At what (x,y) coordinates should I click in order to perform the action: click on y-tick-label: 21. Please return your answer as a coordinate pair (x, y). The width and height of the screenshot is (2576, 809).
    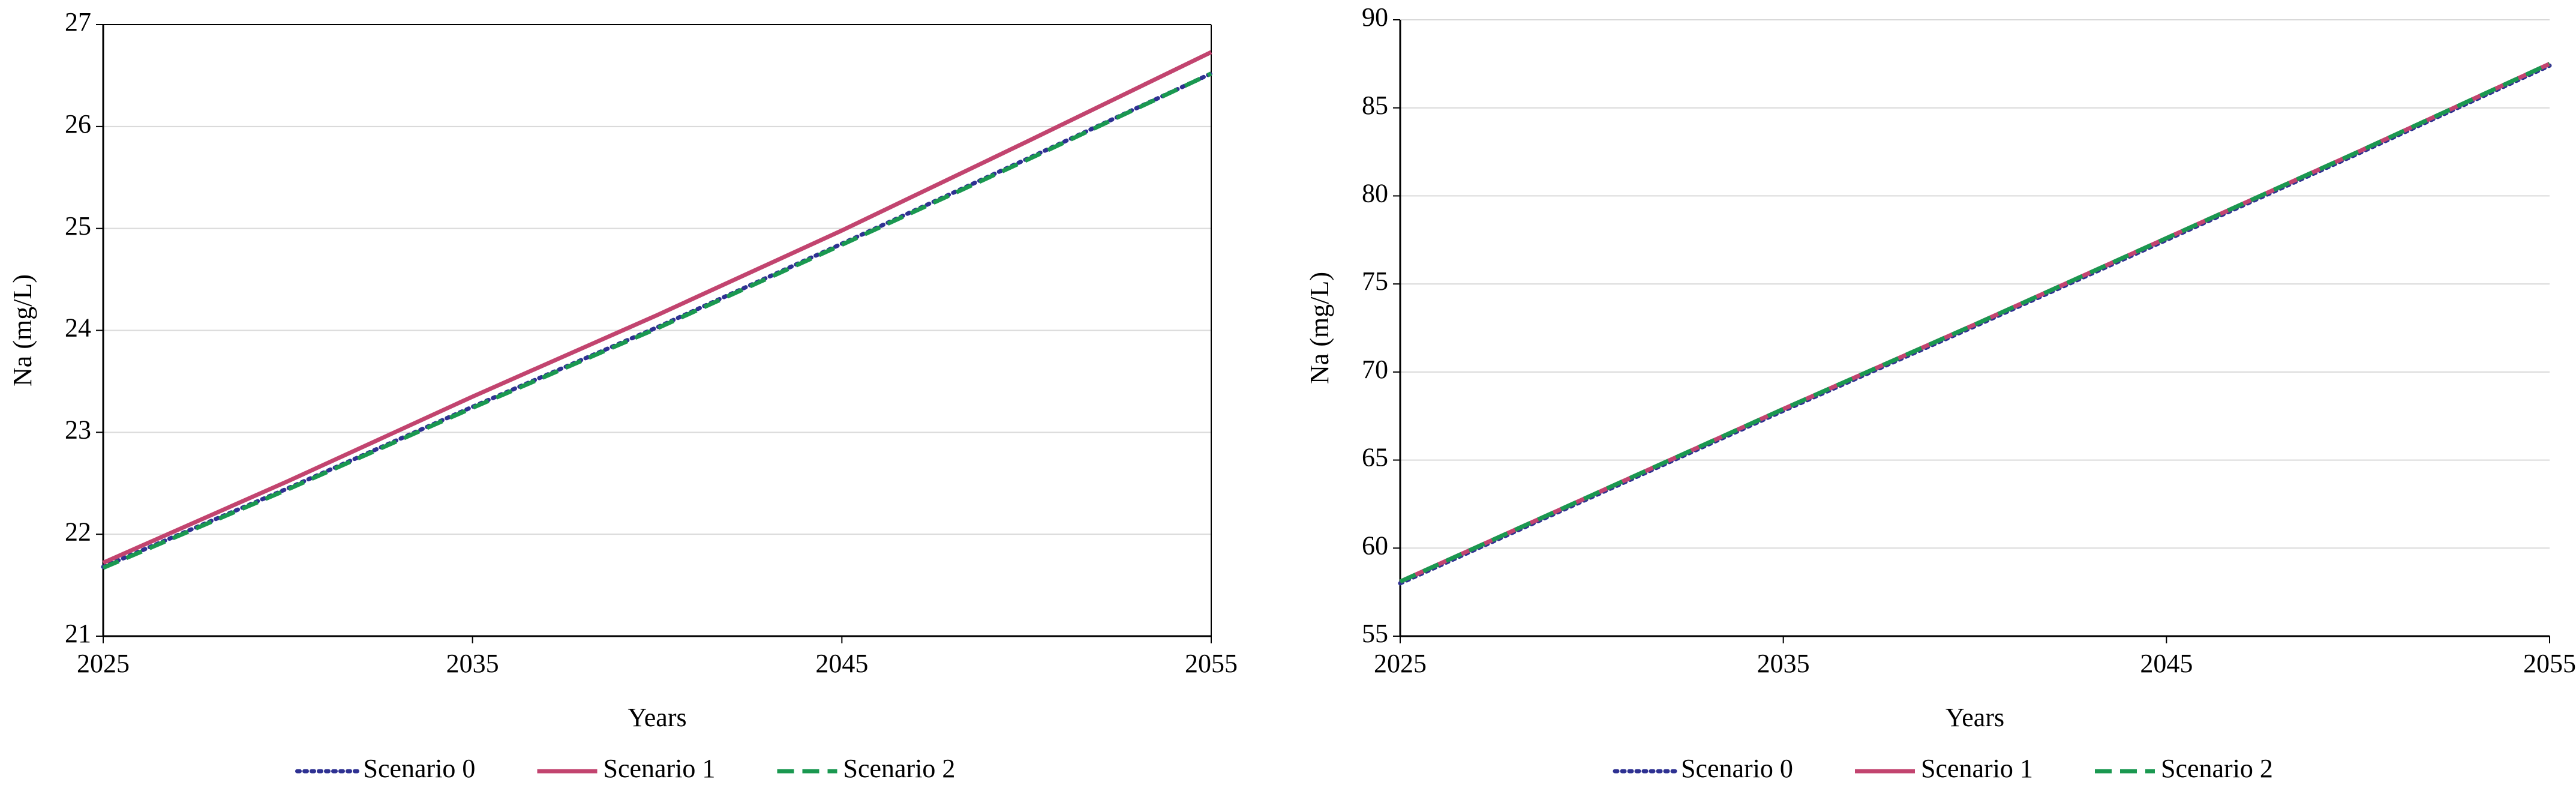
    Looking at the image, I should click on (78, 633).